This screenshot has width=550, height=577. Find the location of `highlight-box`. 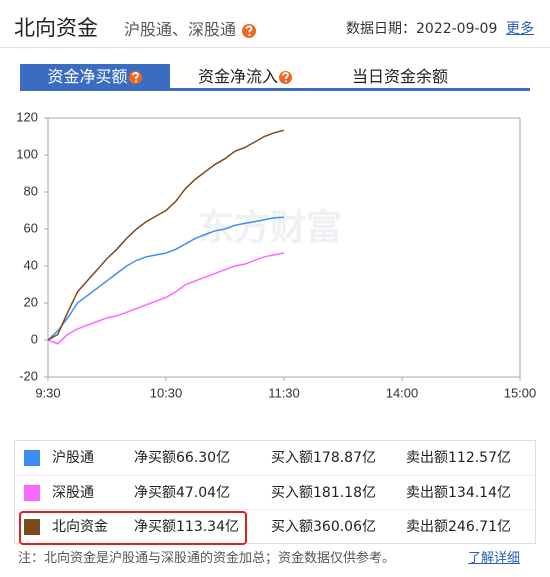

highlight-box is located at coordinates (133, 528).